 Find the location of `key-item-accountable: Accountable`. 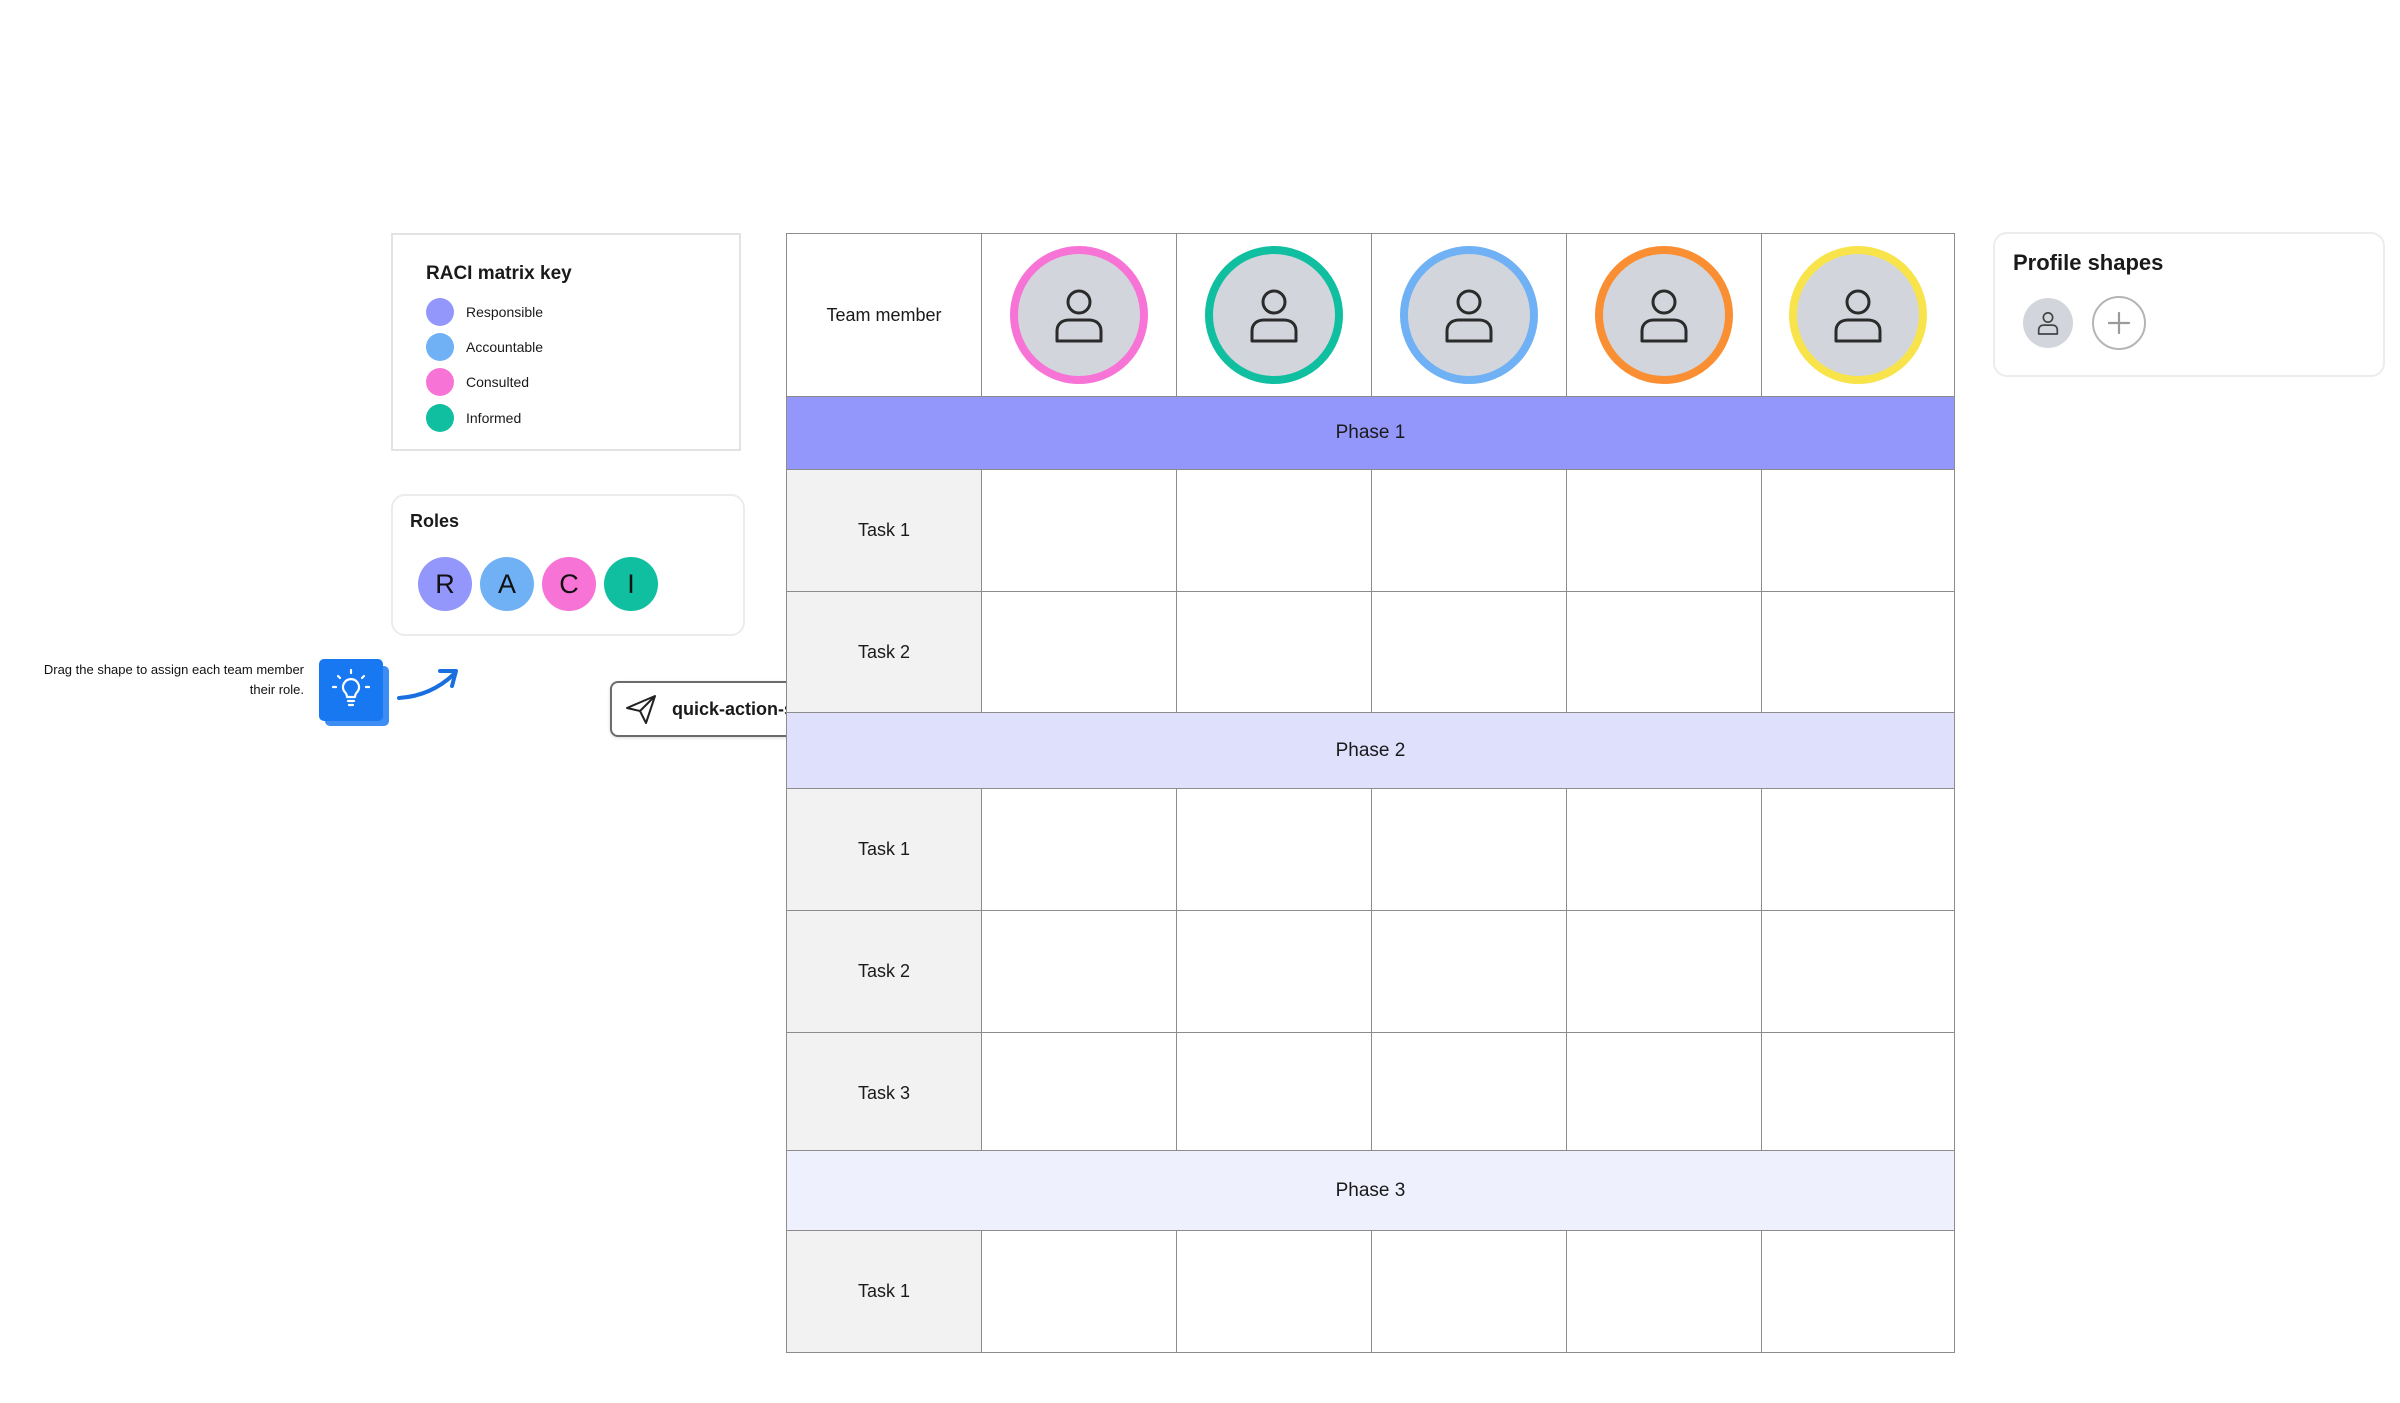

key-item-accountable: Accountable is located at coordinates (484, 347).